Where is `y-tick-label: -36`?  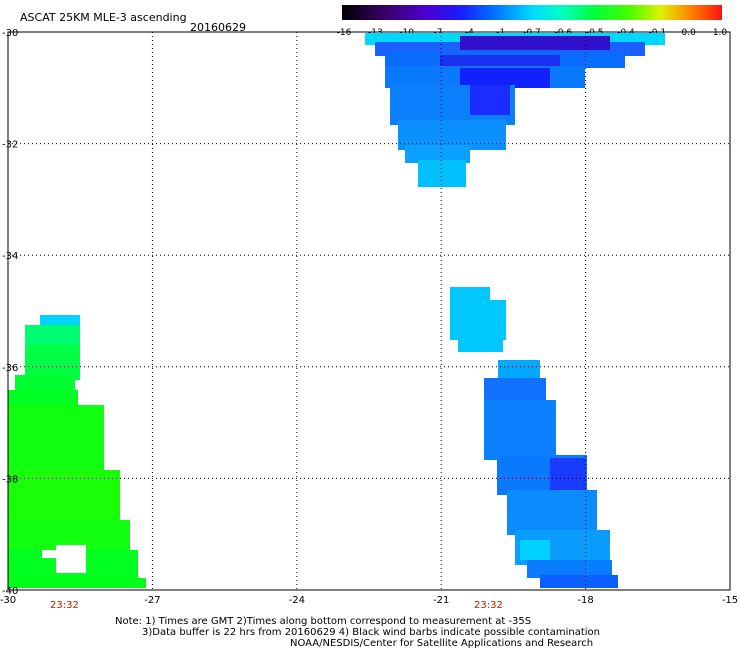 y-tick-label: -36 is located at coordinates (10, 368).